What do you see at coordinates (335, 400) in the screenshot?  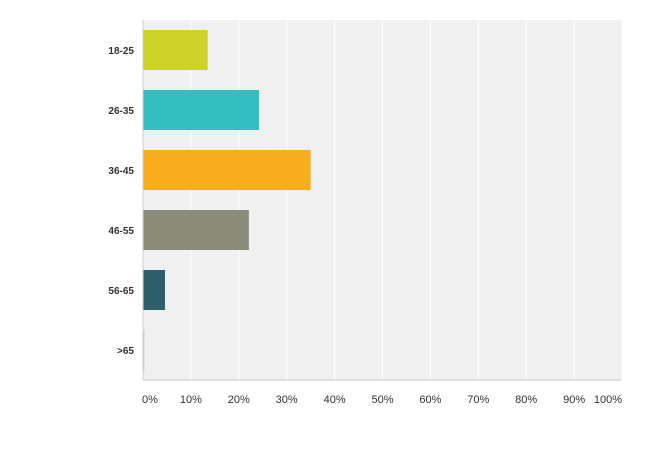 I see `x-tick-label: 40%` at bounding box center [335, 400].